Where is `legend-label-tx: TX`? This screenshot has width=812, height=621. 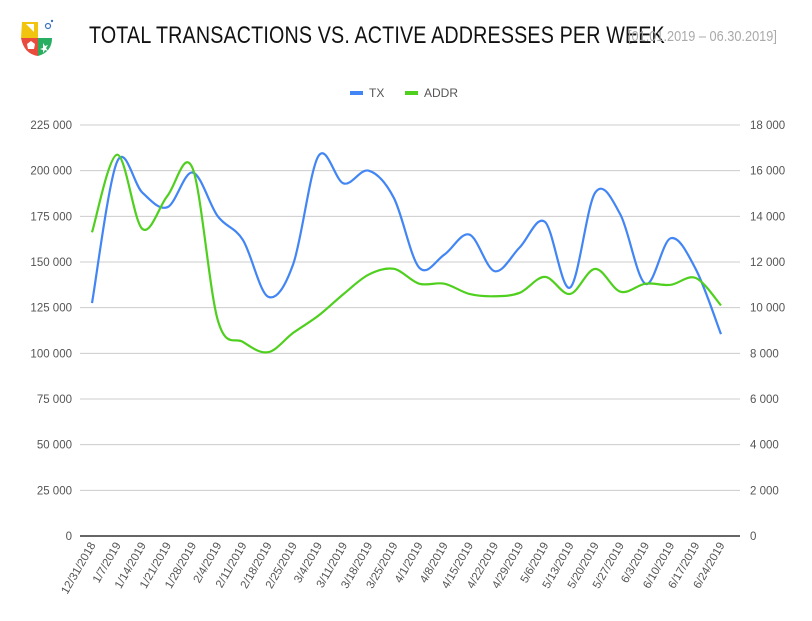 legend-label-tx: TX is located at coordinates (376, 93).